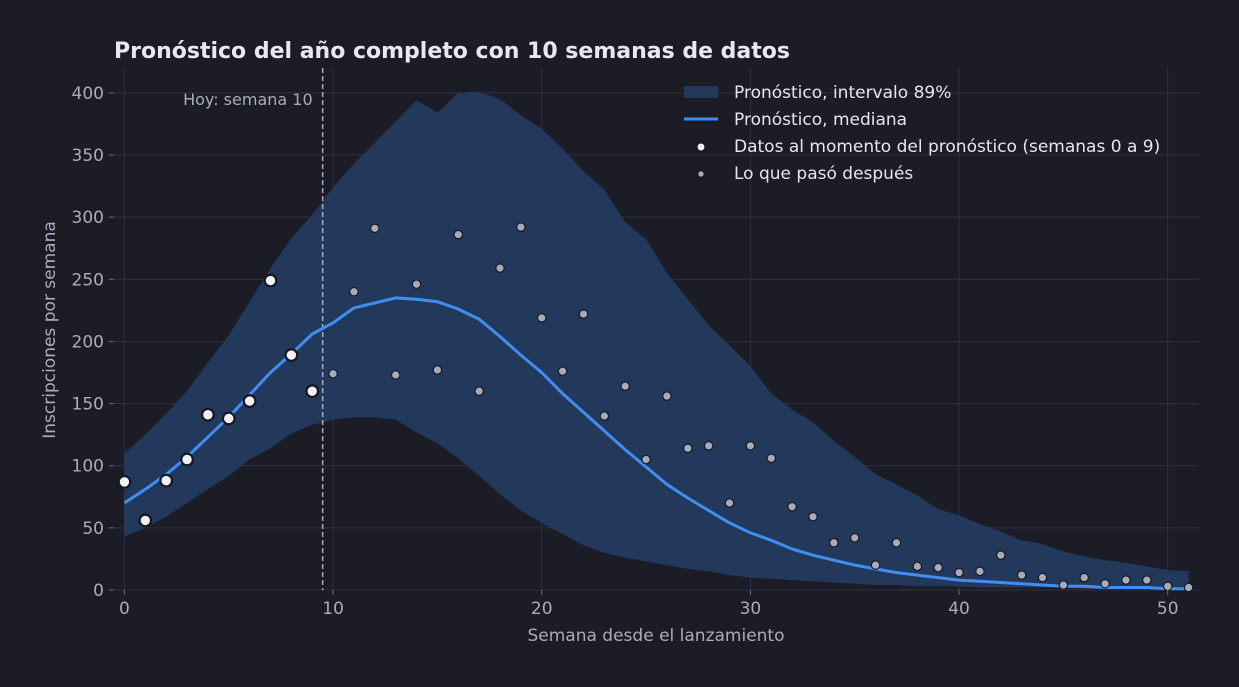 This screenshot has height=687, width=1239. Describe the element at coordinates (88, 467) in the screenshot. I see `y-tick-label: 100` at that location.